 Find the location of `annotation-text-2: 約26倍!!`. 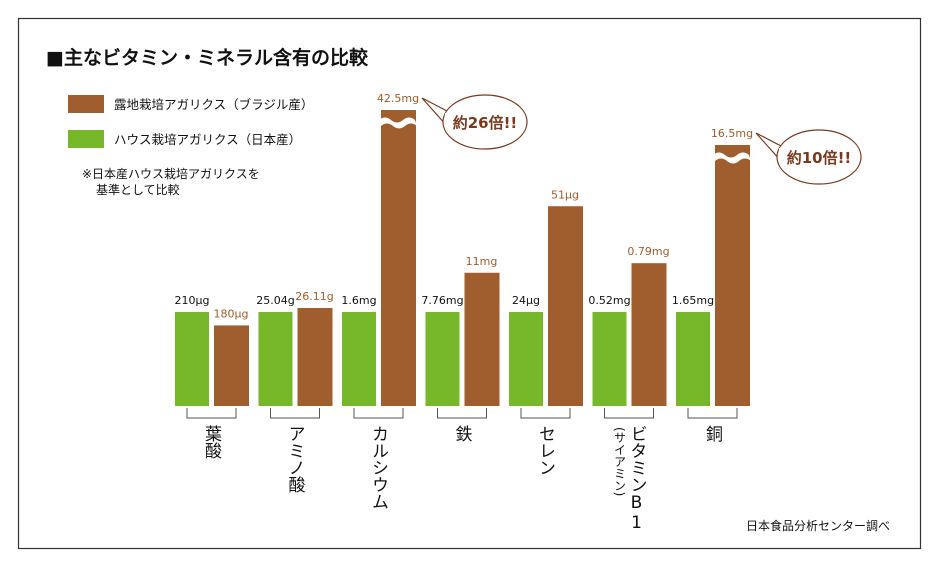

annotation-text-2: 約26倍!! is located at coordinates (485, 123).